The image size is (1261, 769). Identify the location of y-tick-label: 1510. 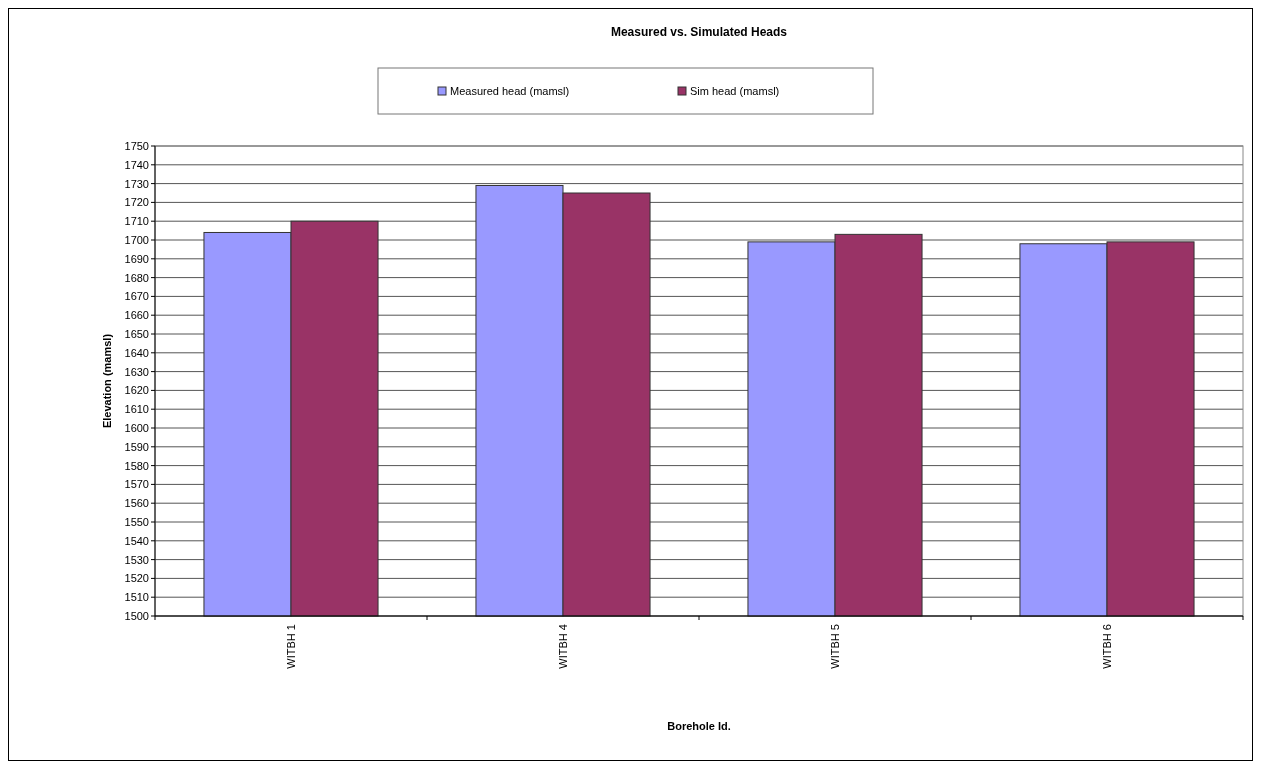
(136, 597).